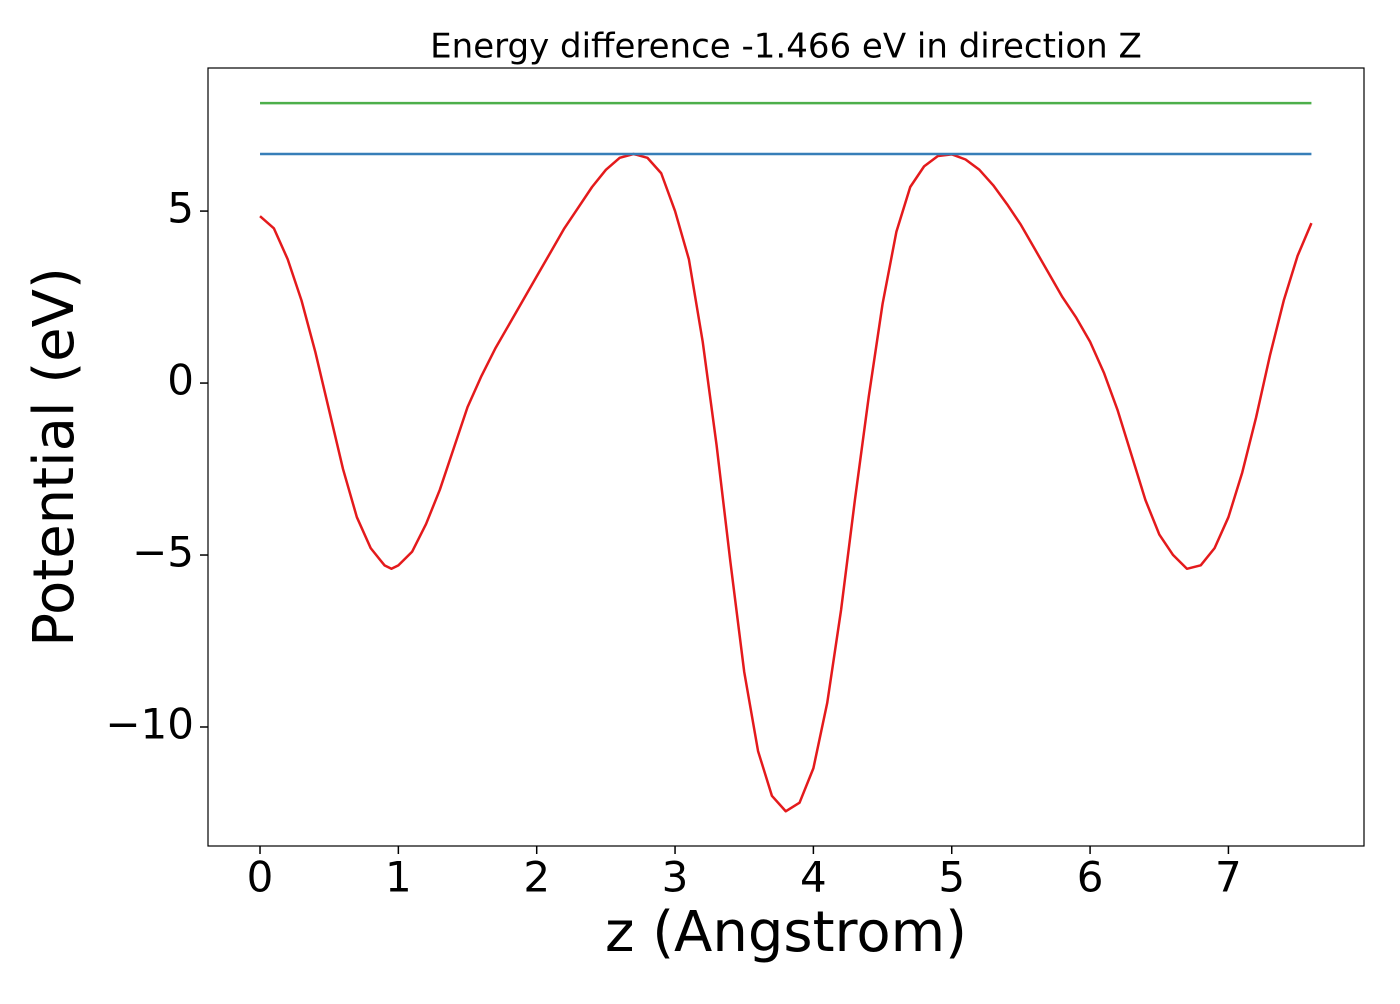  Describe the element at coordinates (260, 877) in the screenshot. I see `x-tick-label: 0` at that location.